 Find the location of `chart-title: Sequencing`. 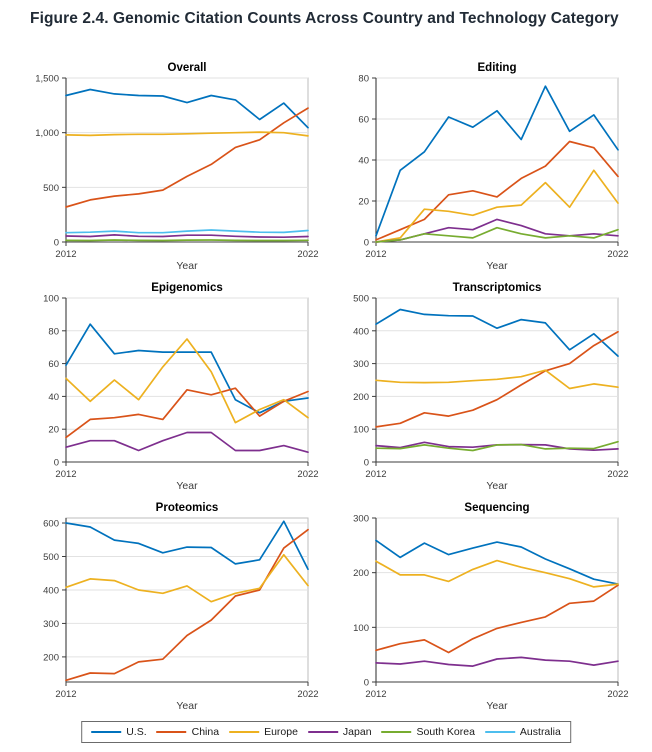

chart-title: Sequencing is located at coordinates (496, 508).